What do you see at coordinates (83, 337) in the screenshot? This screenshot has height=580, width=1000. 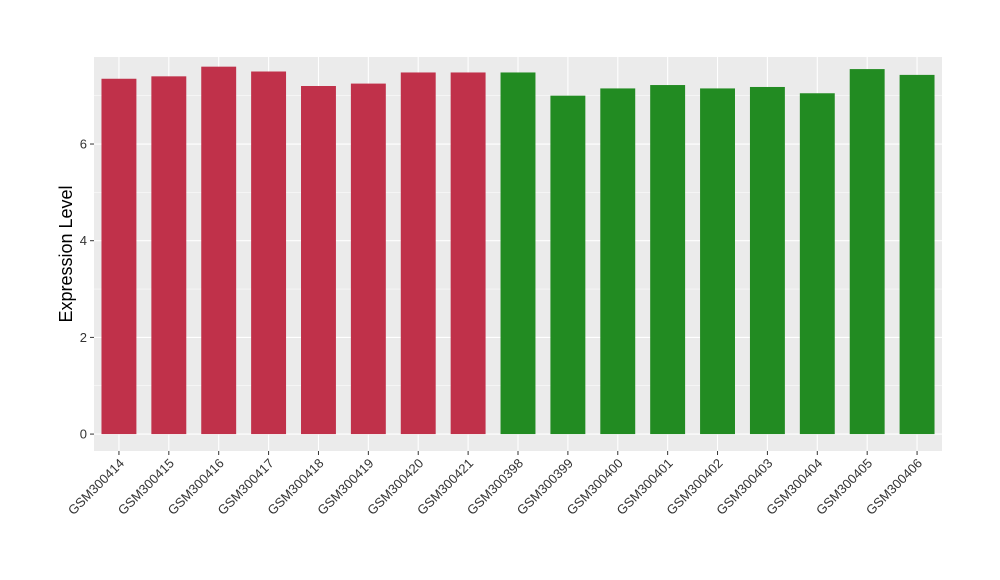 I see `y-tick-label: 2` at bounding box center [83, 337].